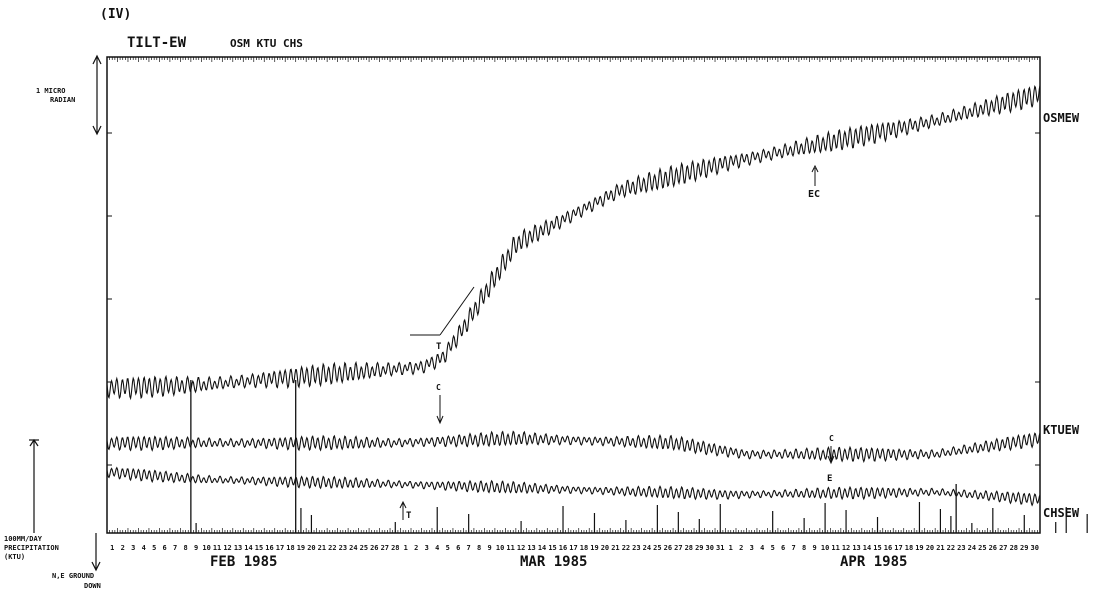 The height and width of the screenshot is (603, 1096). Describe the element at coordinates (23, 539) in the screenshot. I see `precip-label-1: 100MM/DAY` at that location.